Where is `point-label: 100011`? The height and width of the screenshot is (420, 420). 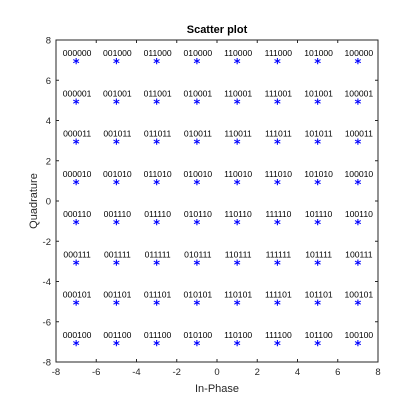 point-label: 100011 is located at coordinates (359, 134).